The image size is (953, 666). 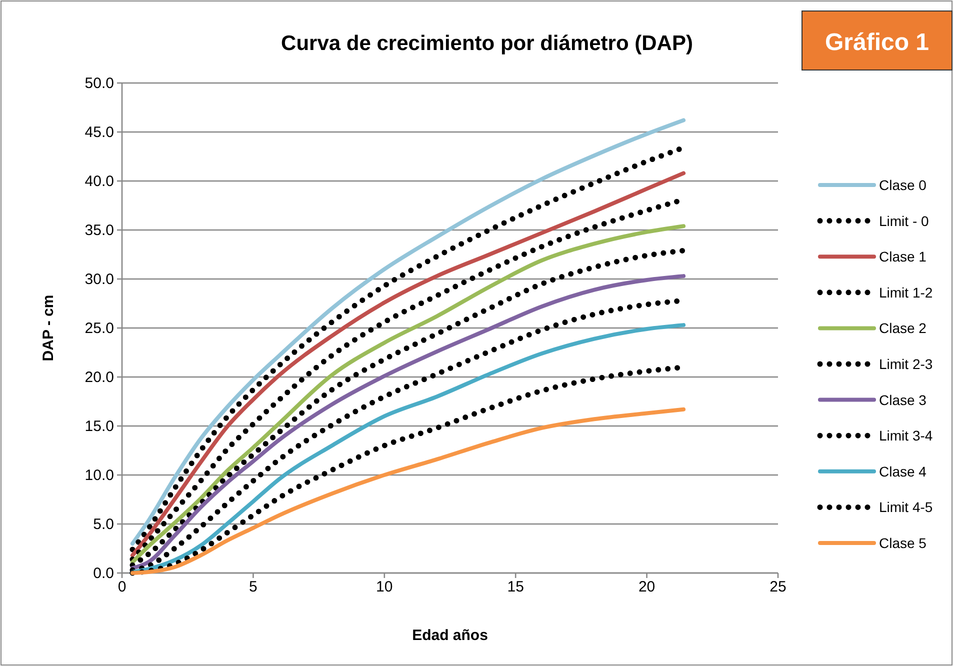 What do you see at coordinates (384, 587) in the screenshot?
I see `x-tick-label: 10` at bounding box center [384, 587].